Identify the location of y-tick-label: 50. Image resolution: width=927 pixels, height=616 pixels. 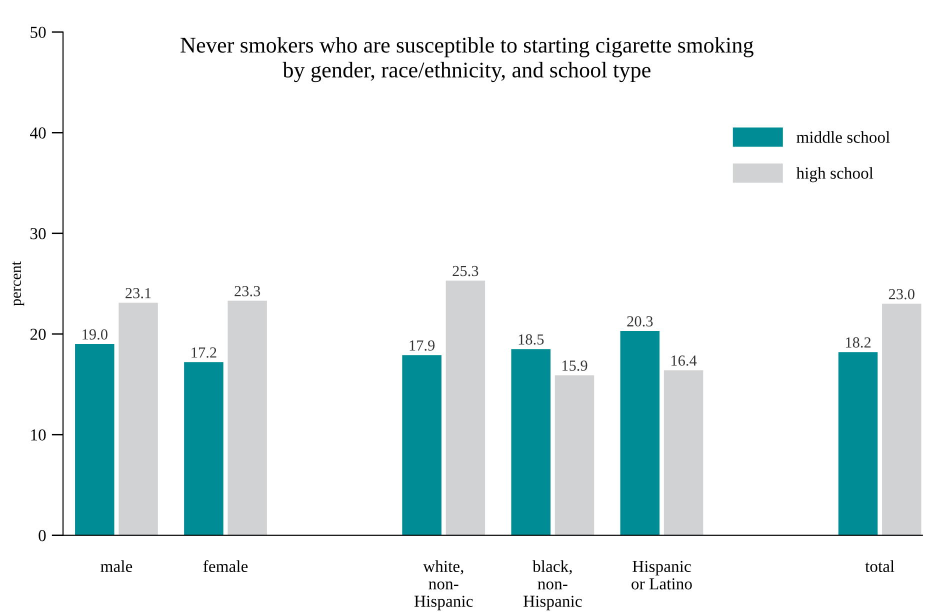
(38, 32).